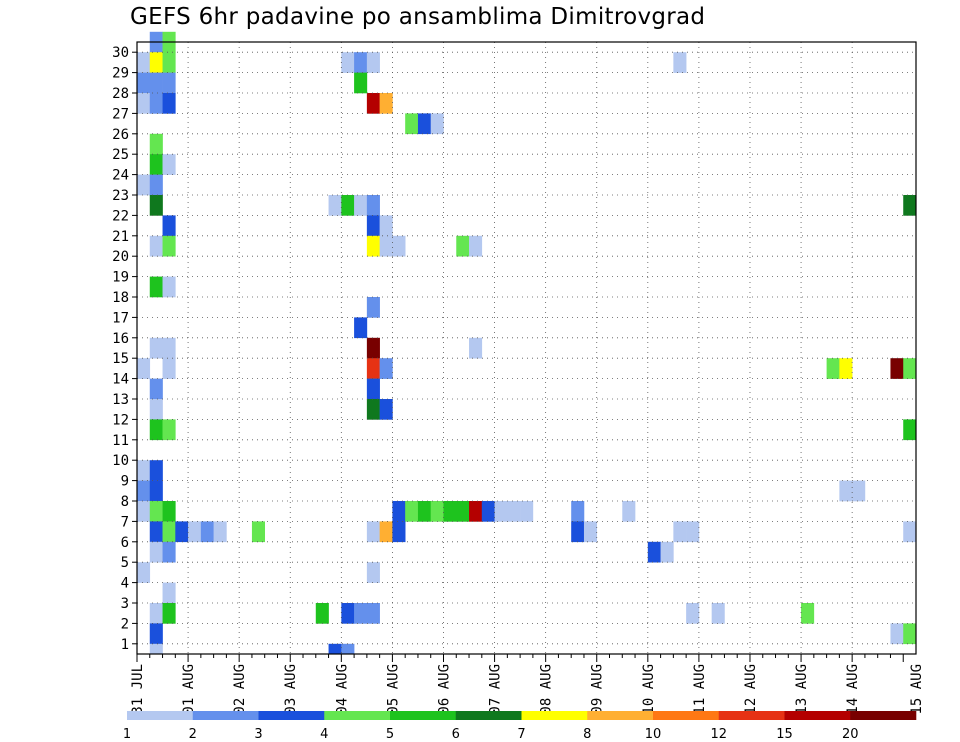 Image resolution: width=960 pixels, height=742 pixels. What do you see at coordinates (850, 734) in the screenshot?
I see `legend-label: 20` at bounding box center [850, 734].